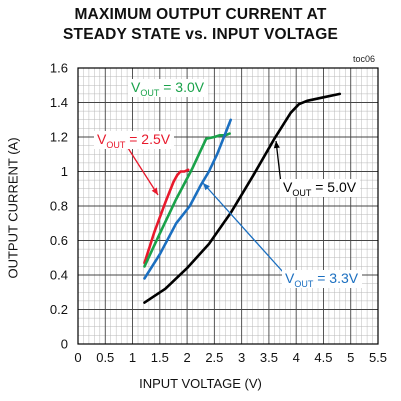 The height and width of the screenshot is (401, 401). I want to click on x-tick-label: 0, so click(77, 357).